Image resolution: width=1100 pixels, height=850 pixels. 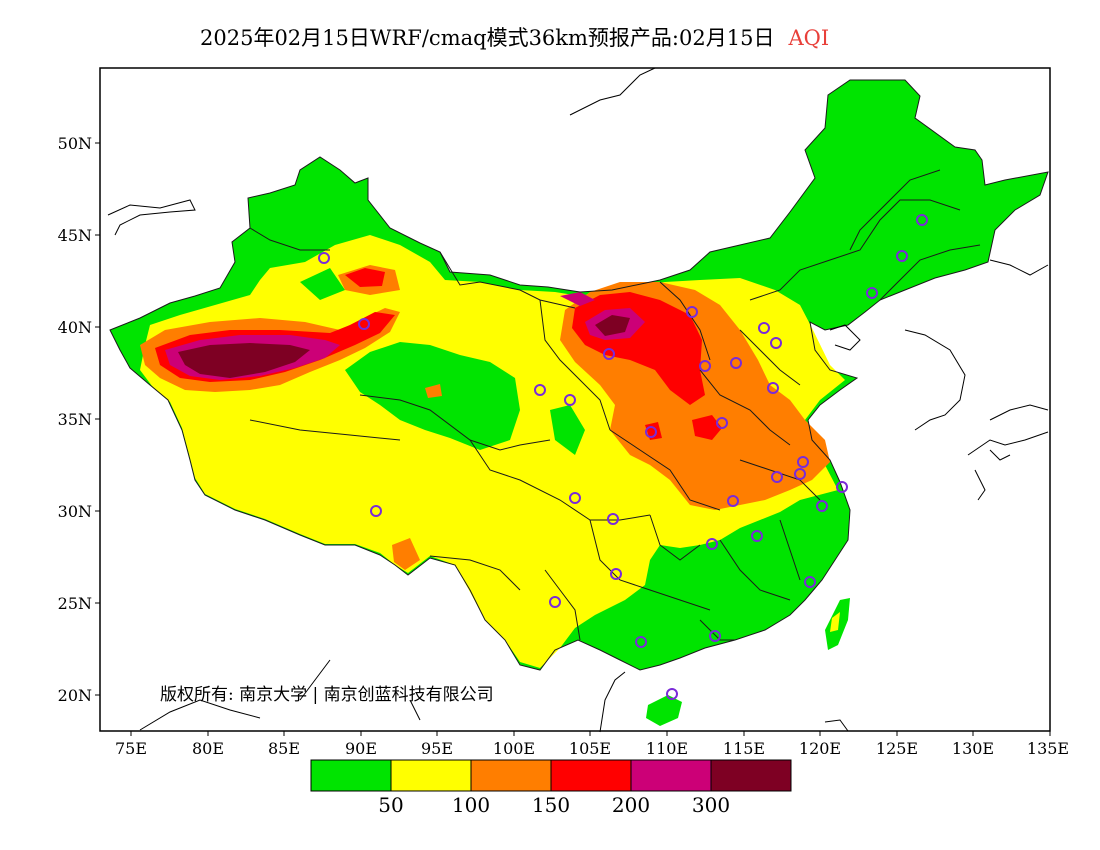 I want to click on lon-ticks, so click(x=590, y=733).